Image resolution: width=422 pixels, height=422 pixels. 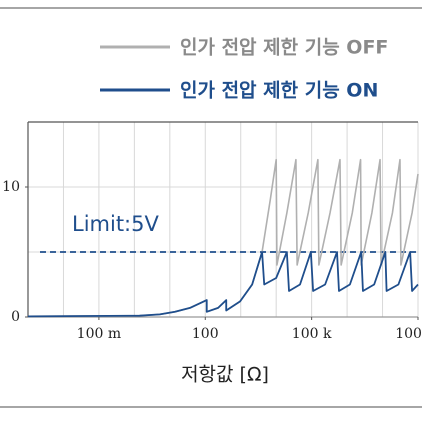 What do you see at coordinates (225, 375) in the screenshot?
I see `x-axis-label: 저항값 [Ω]` at bounding box center [225, 375].